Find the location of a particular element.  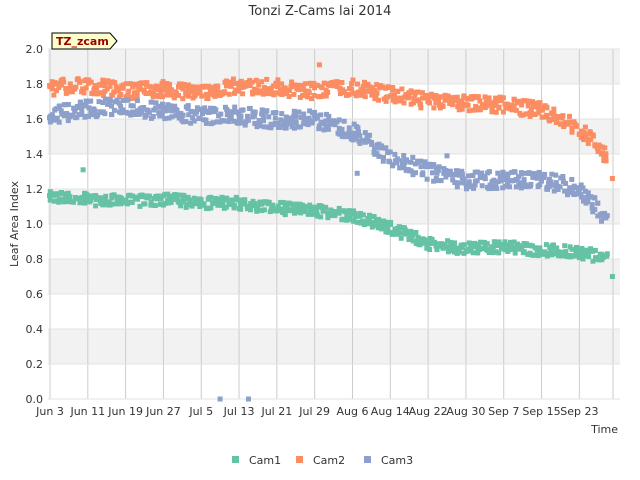

x-tick-label: Jul 29 is located at coordinates (314, 411).